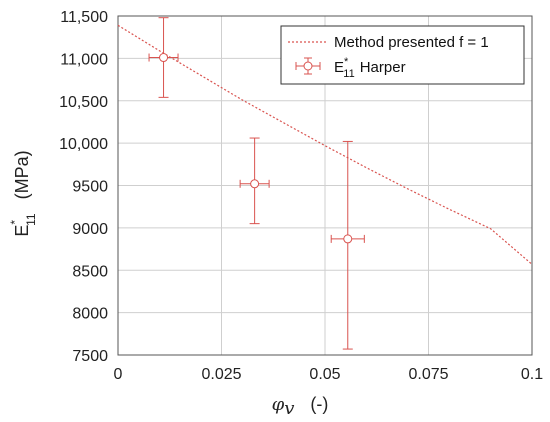 Image resolution: width=550 pixels, height=422 pixels. I want to click on y-tick-label-2: 8500, so click(90, 271).